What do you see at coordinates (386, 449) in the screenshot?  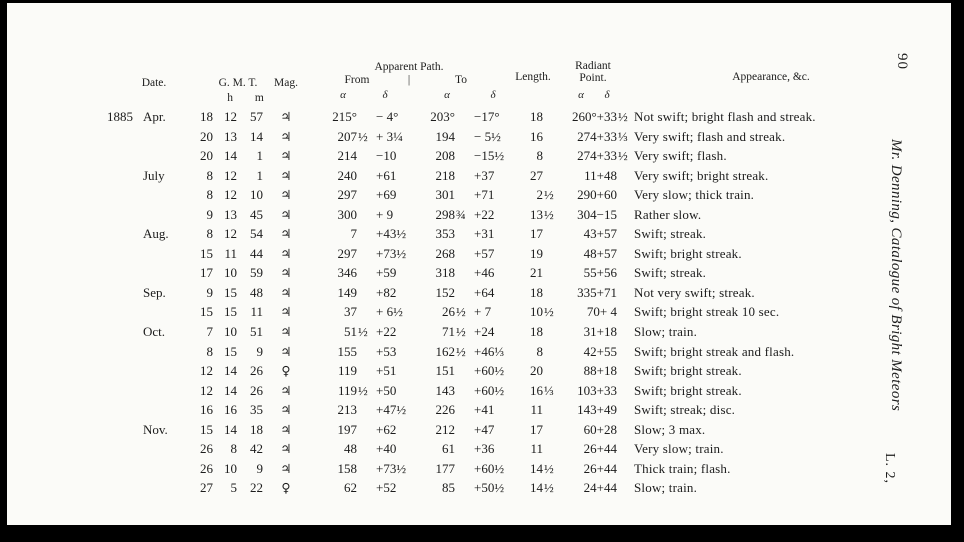 I see `from-dec: +40` at bounding box center [386, 449].